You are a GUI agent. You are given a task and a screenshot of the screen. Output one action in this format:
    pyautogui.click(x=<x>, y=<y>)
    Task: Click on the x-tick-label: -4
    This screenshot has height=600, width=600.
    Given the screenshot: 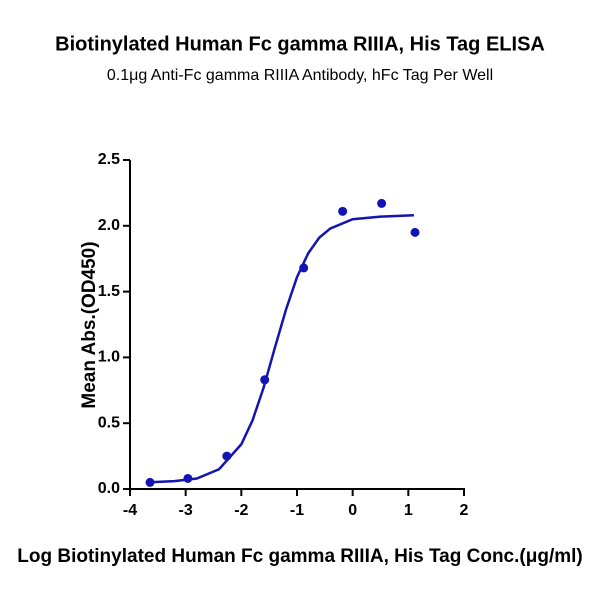 What is the action you would take?
    pyautogui.click(x=130, y=510)
    